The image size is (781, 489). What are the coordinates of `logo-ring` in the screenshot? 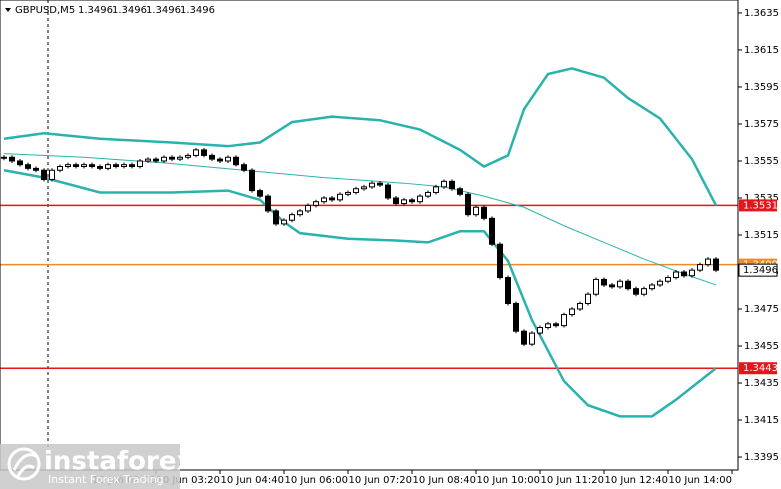 It's located at (24, 464).